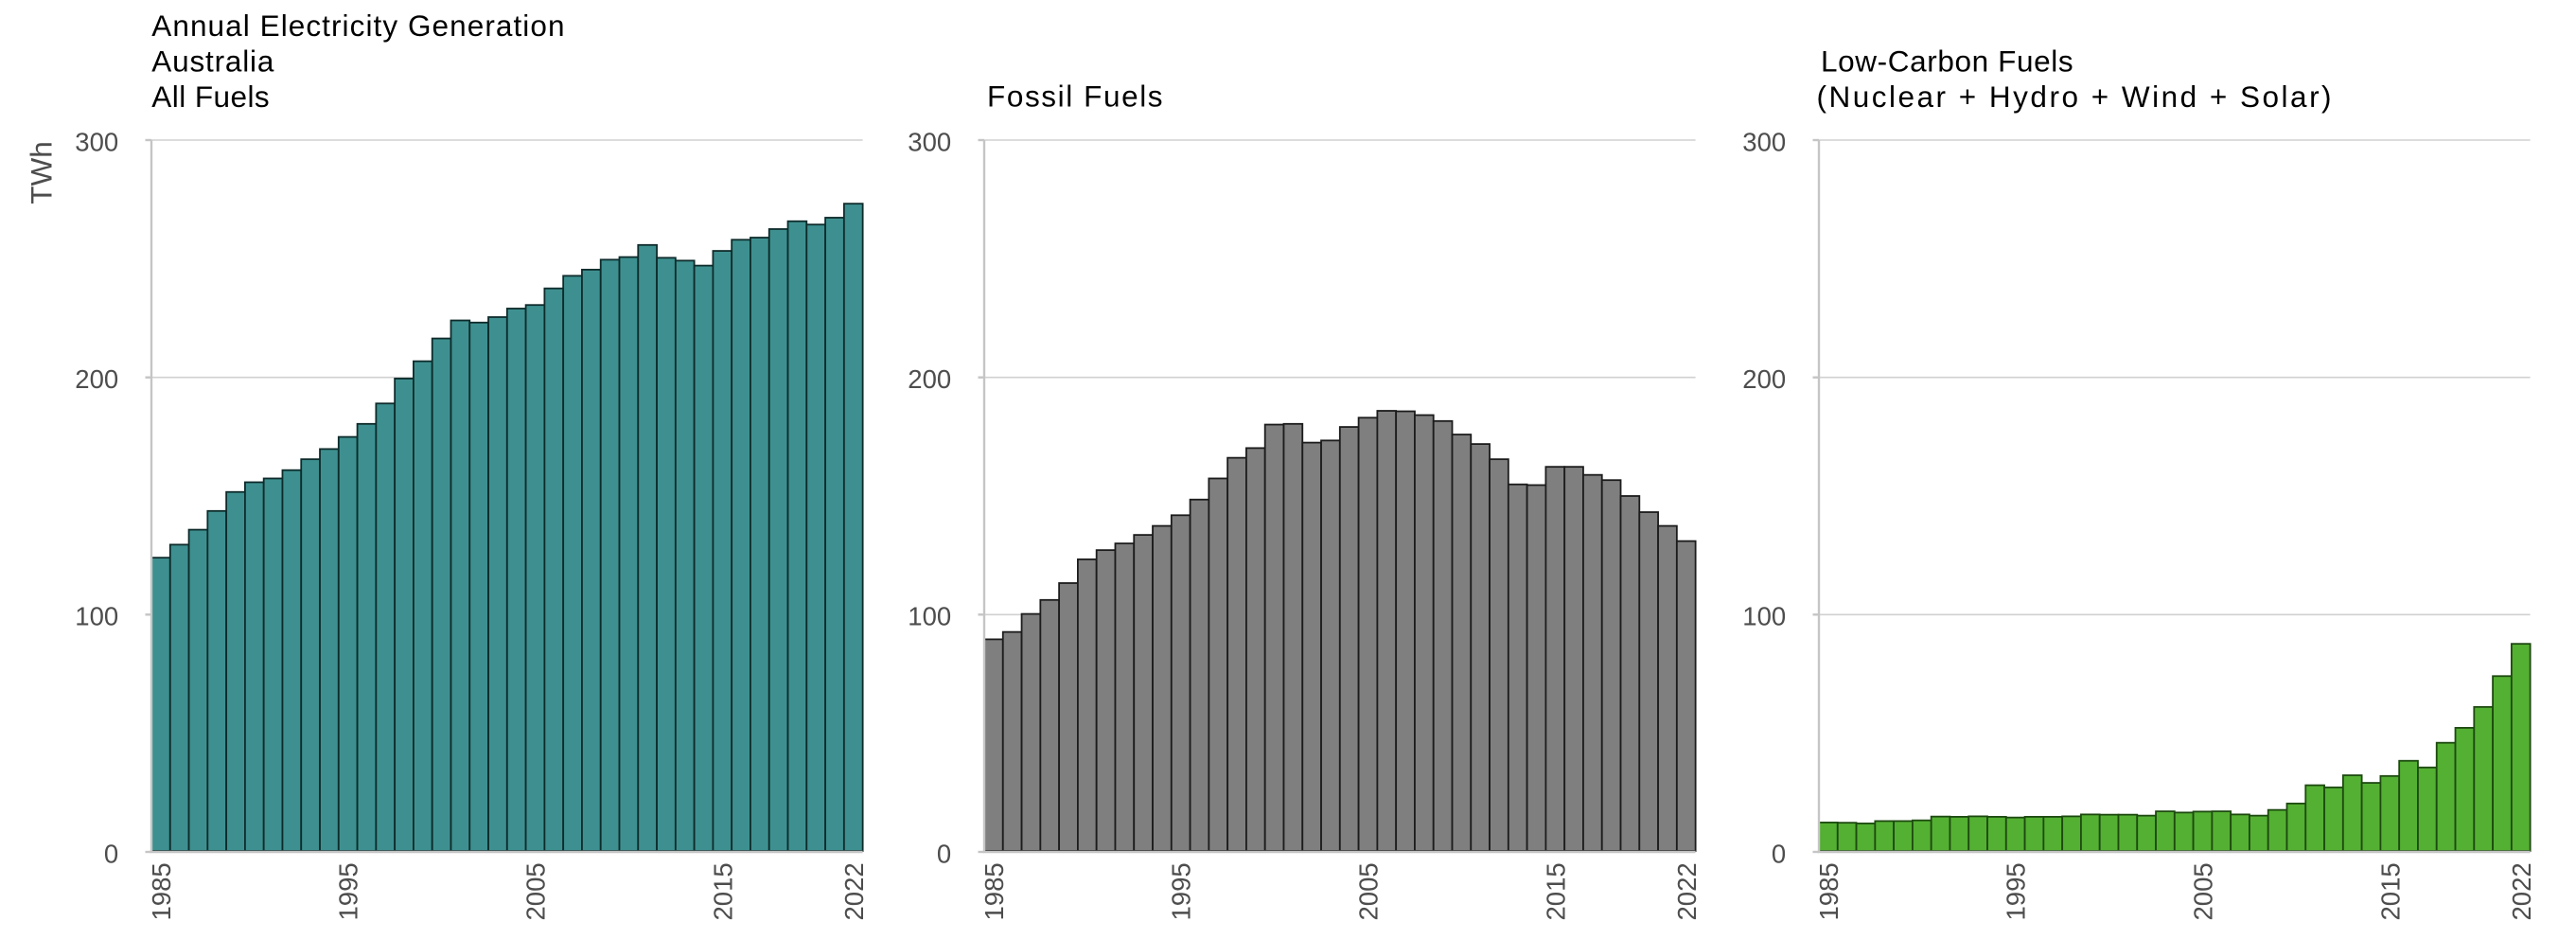 The width and height of the screenshot is (2576, 939). Describe the element at coordinates (1947, 61) in the screenshot. I see `svg-text: Low-Carbon Fuels` at that location.